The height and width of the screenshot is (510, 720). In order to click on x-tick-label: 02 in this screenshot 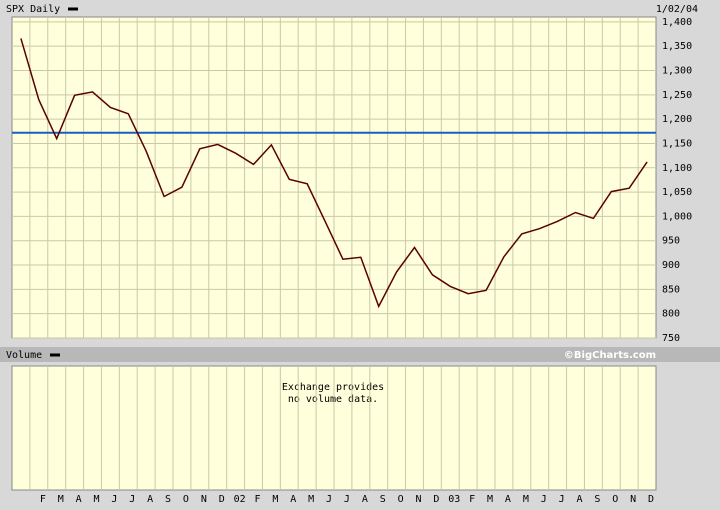, I will do `click(240, 499)`.